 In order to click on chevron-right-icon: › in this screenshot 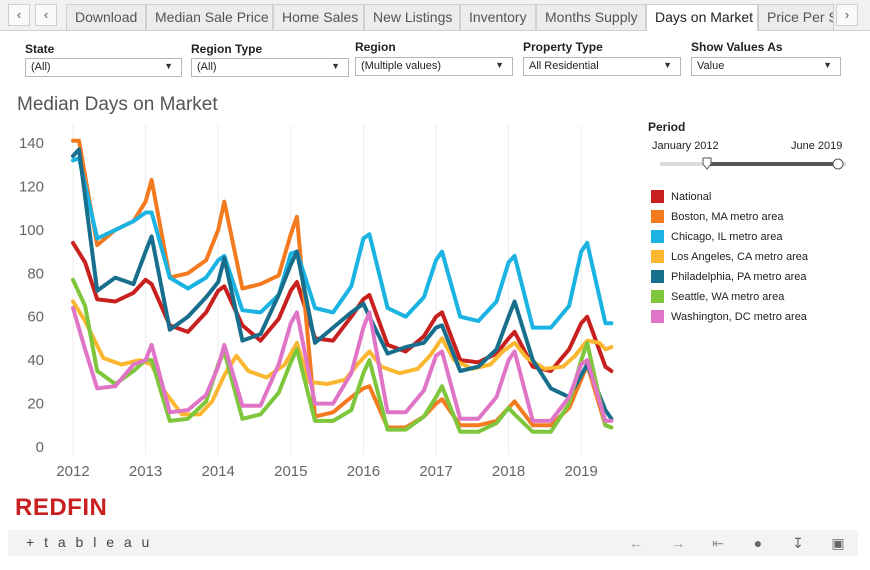, I will do `click(847, 14)`.